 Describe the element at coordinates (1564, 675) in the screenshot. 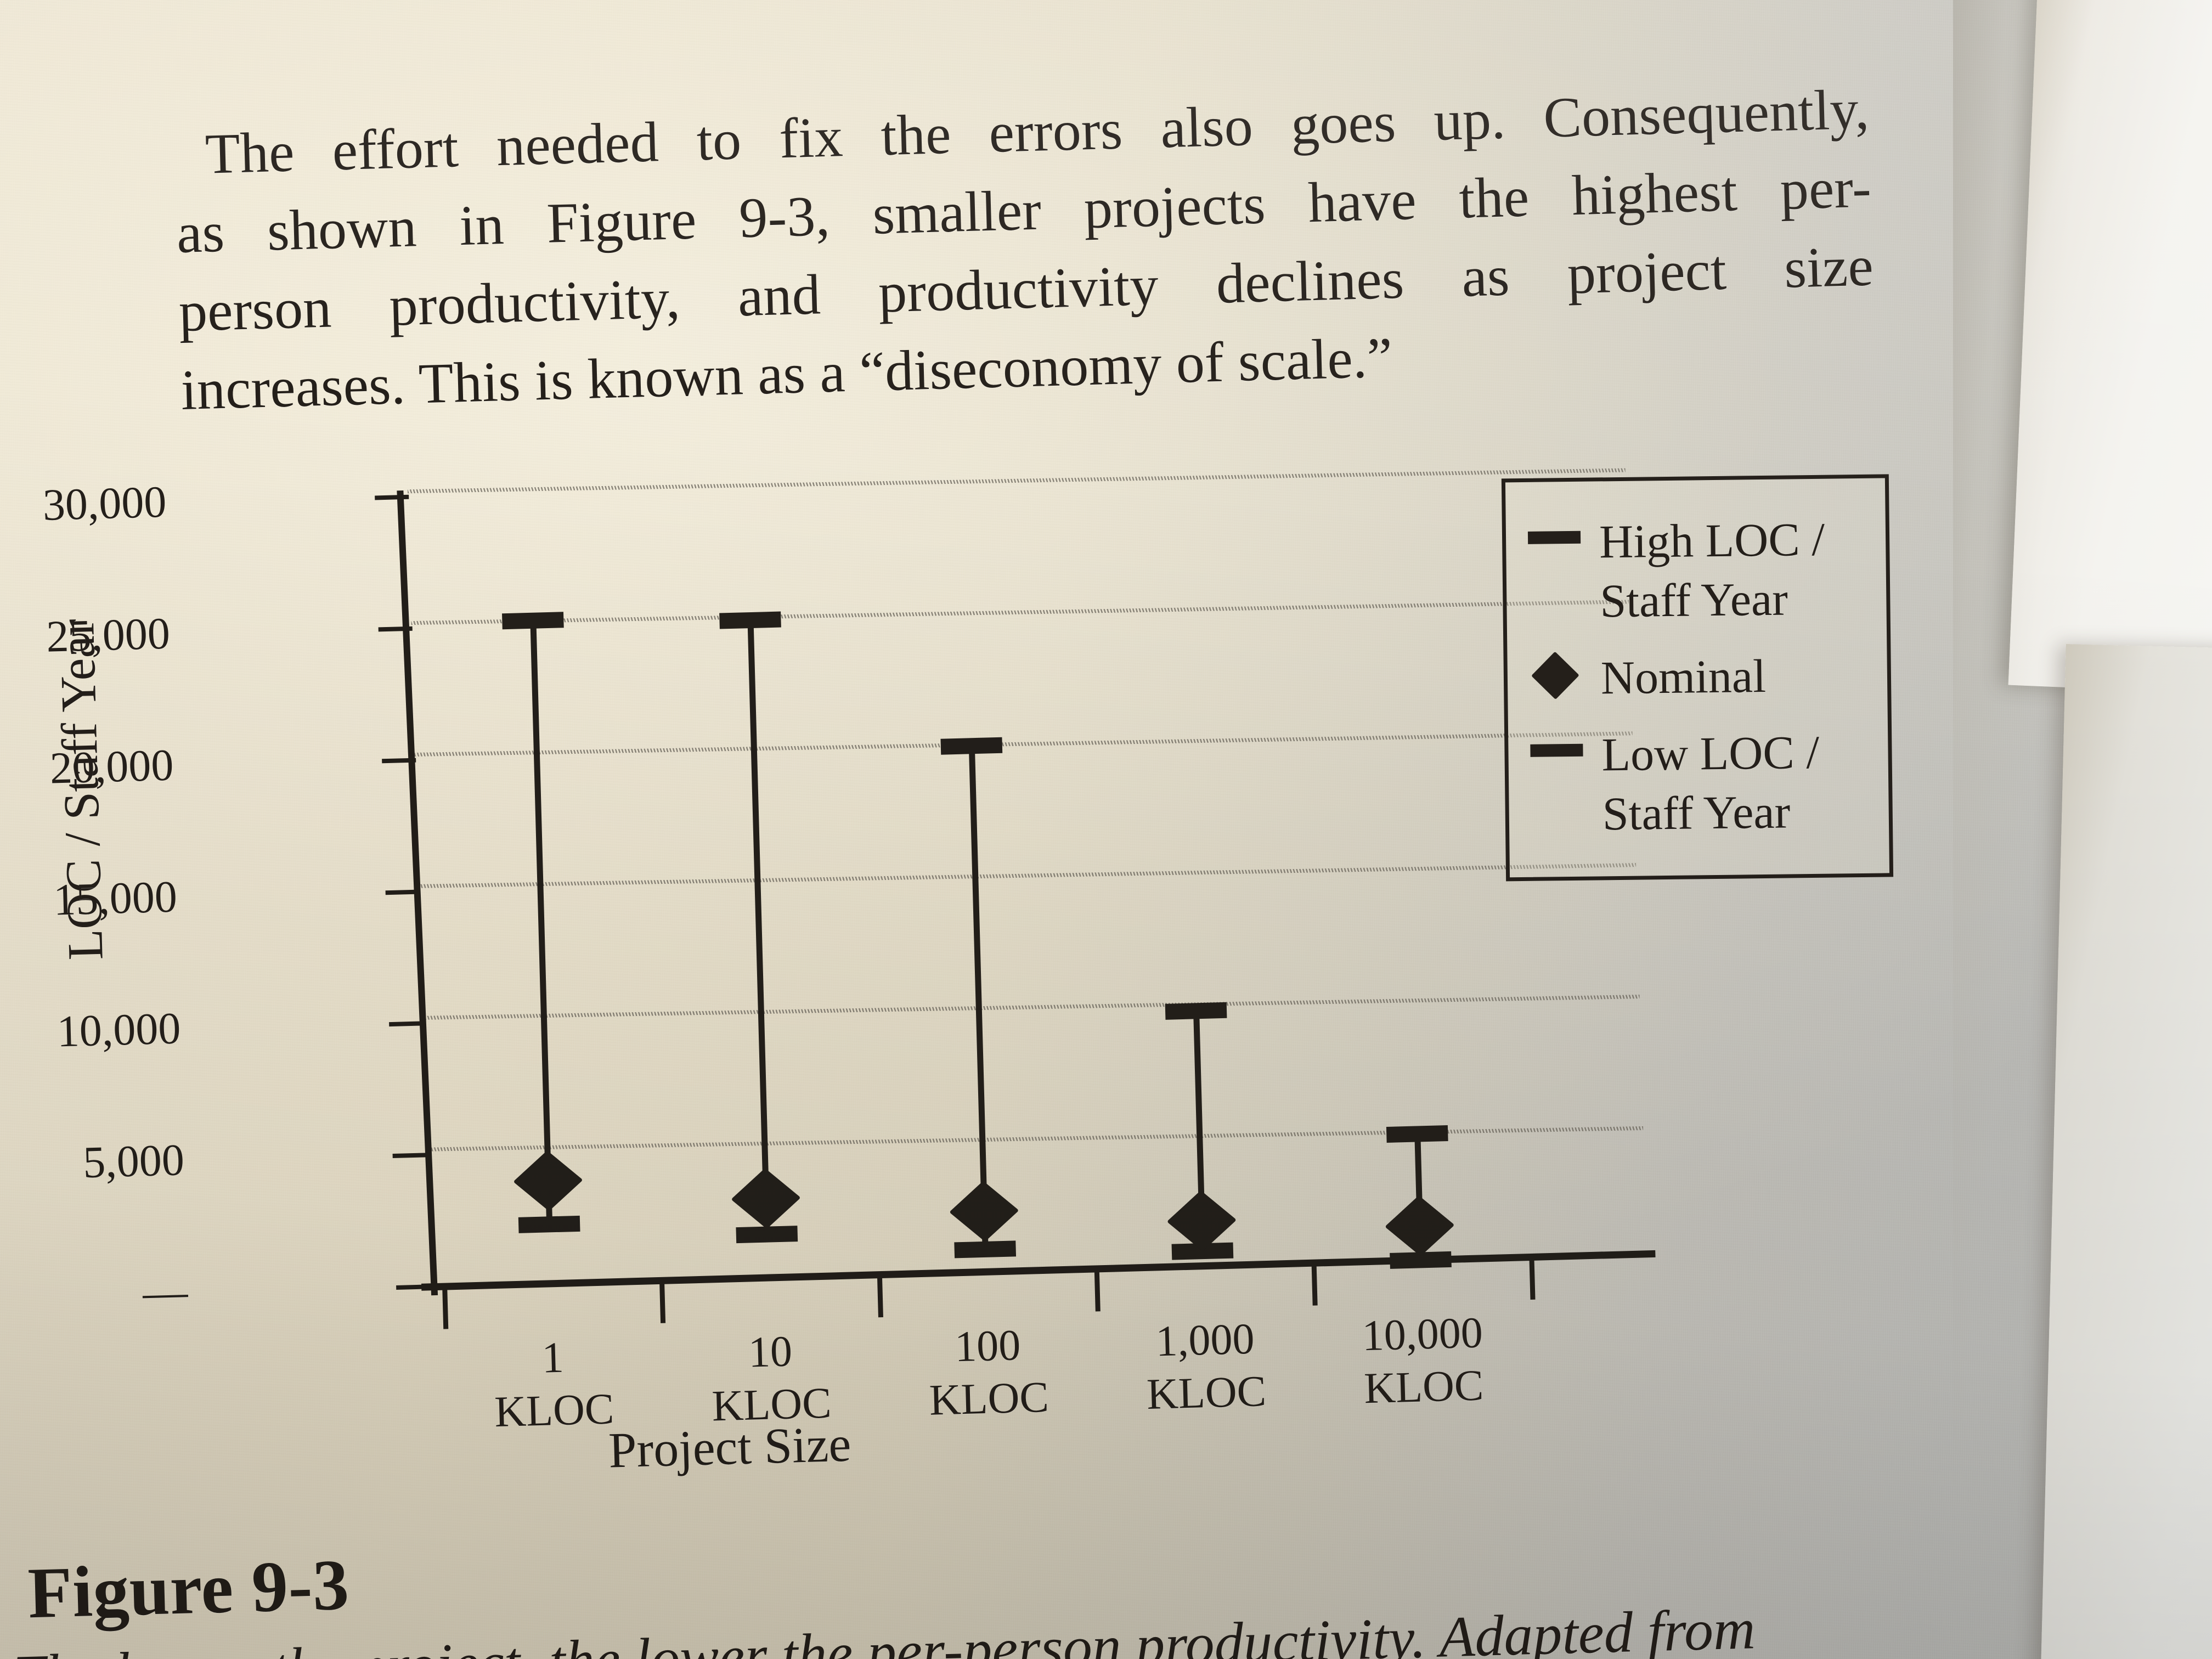

I see `nominal-diamond-icon` at that location.